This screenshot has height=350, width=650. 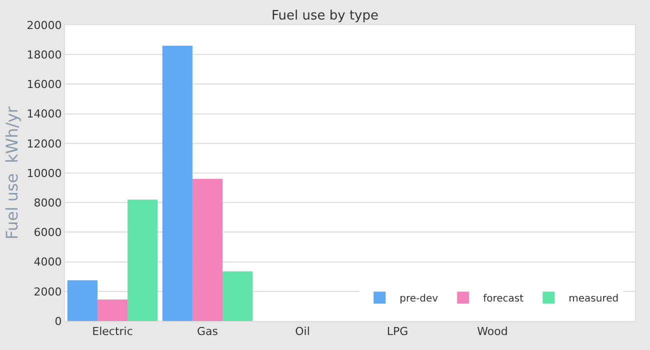 What do you see at coordinates (112, 331) in the screenshot?
I see `x-tick-label: Electric` at bounding box center [112, 331].